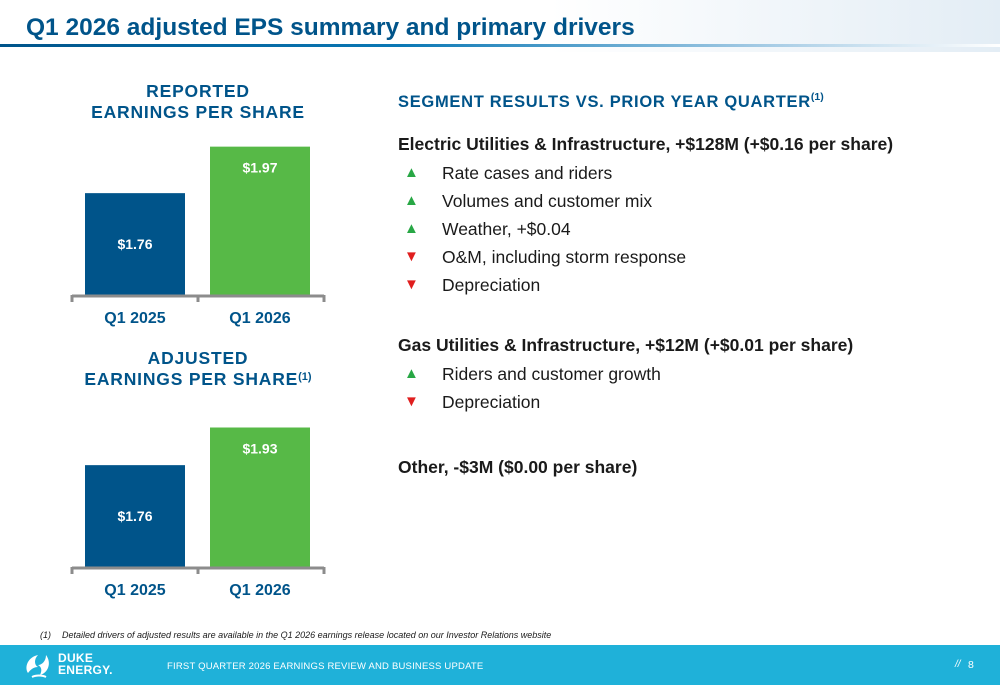 Image resolution: width=1000 pixels, height=685 pixels. I want to click on other-segment-title: Other, -$3M ($0.00 per share), so click(518, 467).